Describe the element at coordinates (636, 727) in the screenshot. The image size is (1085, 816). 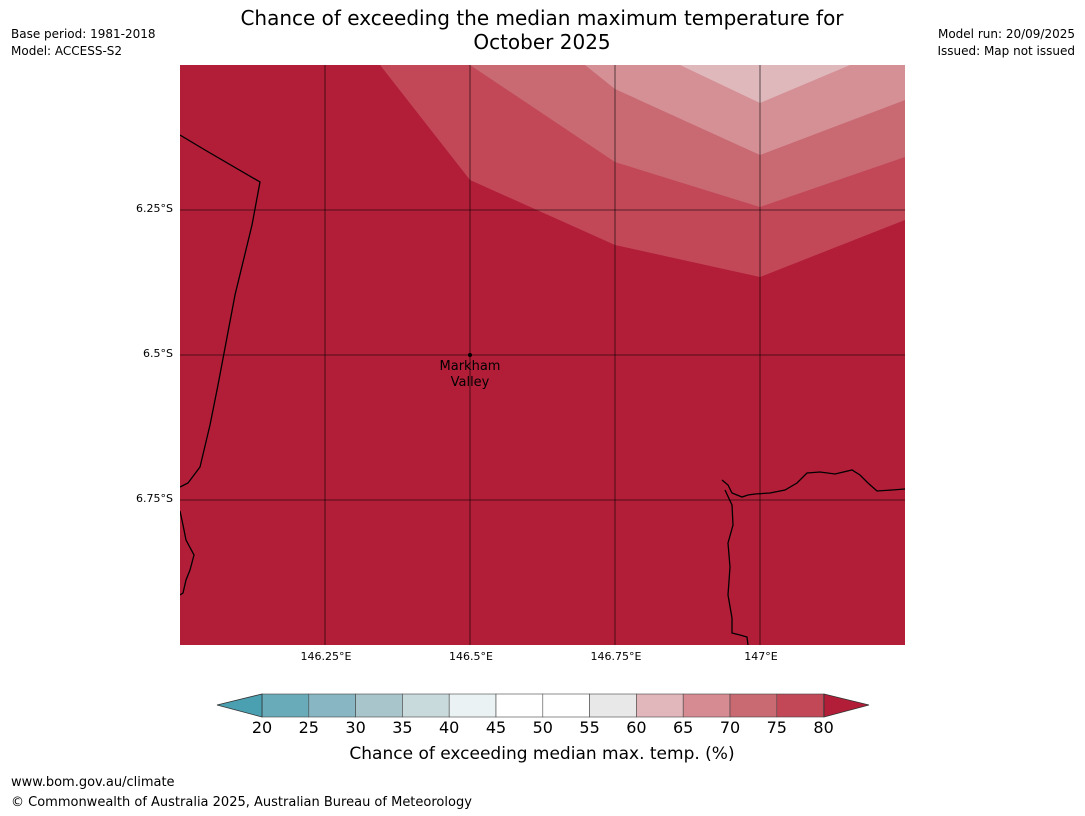
I see `colorbar-tick-label: 60` at that location.